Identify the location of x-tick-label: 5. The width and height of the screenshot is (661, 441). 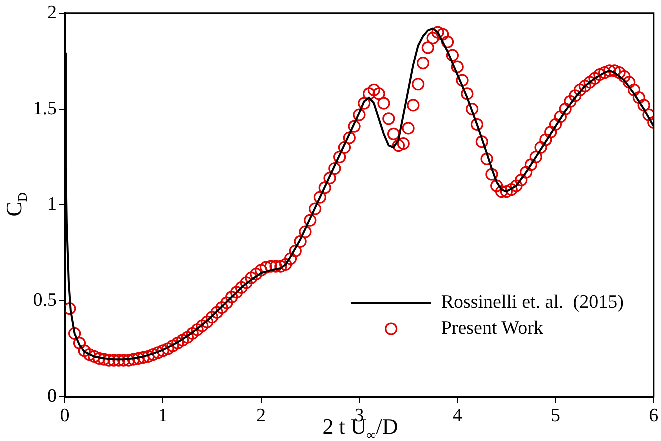
(555, 415).